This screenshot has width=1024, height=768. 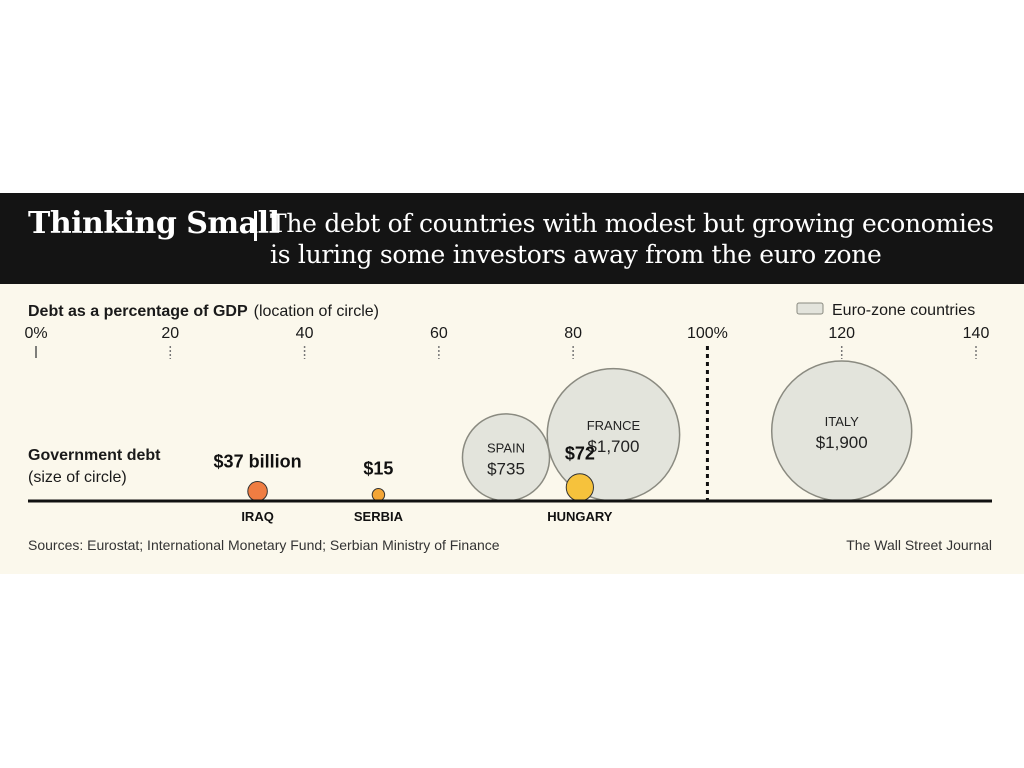 What do you see at coordinates (94, 455) in the screenshot?
I see `size-title: Government debt` at bounding box center [94, 455].